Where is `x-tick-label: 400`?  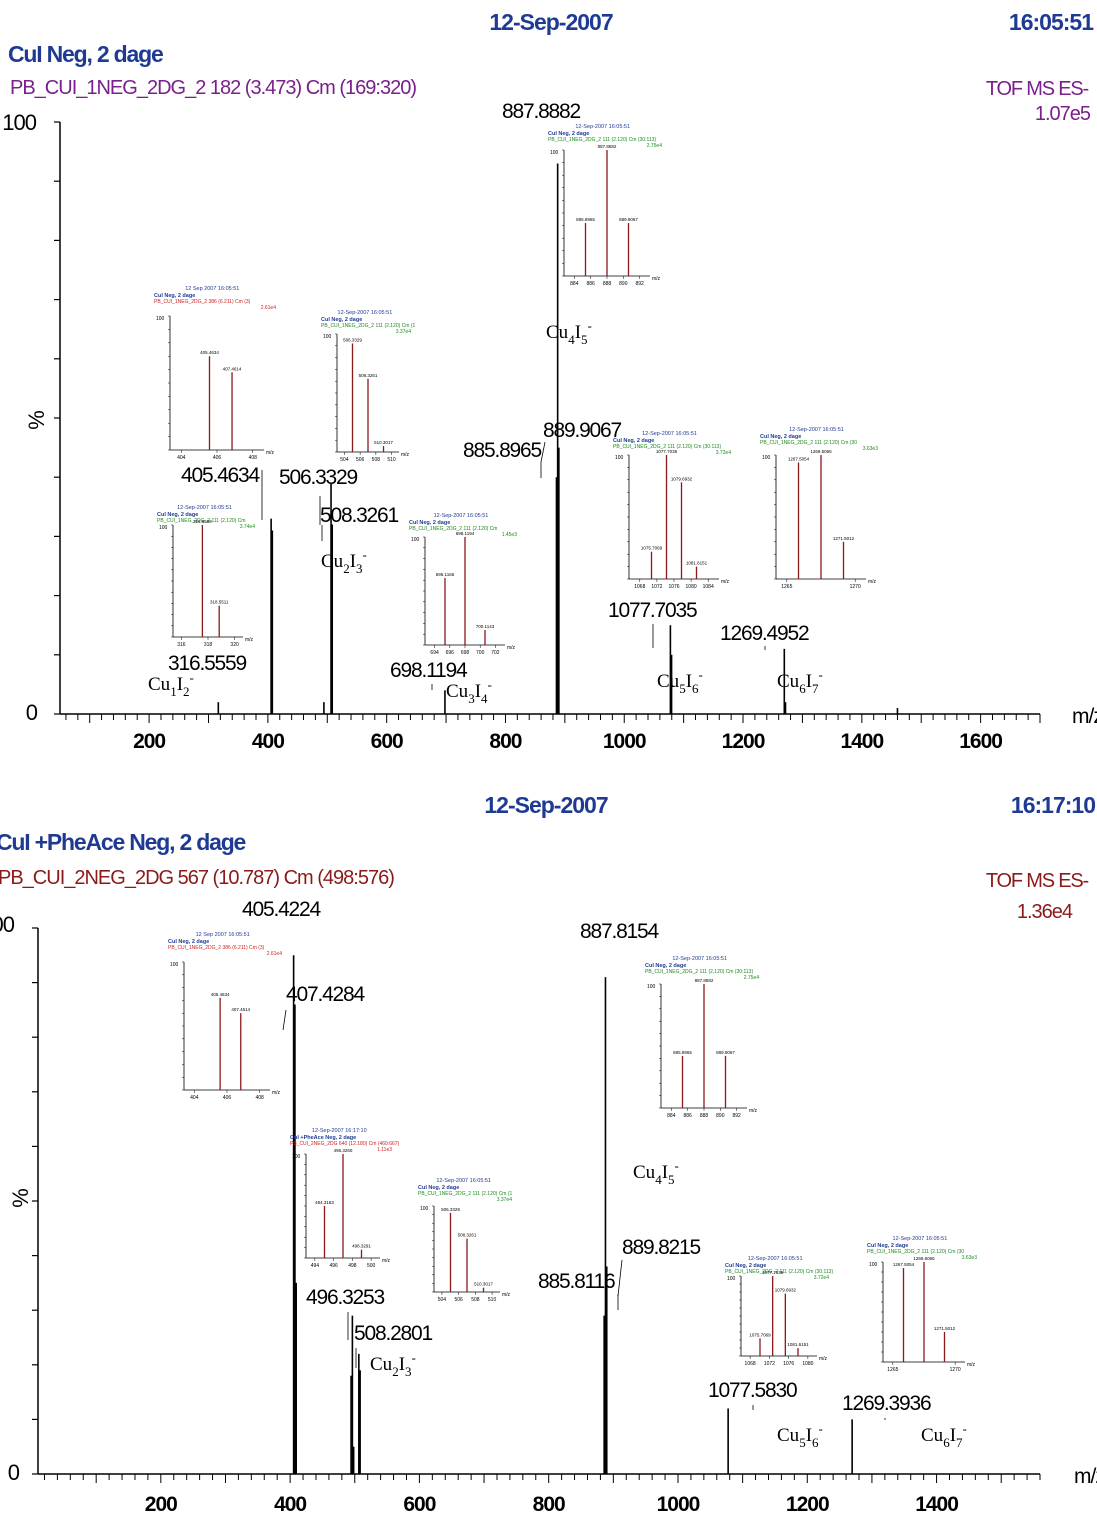
x-tick-label: 400 is located at coordinates (268, 741).